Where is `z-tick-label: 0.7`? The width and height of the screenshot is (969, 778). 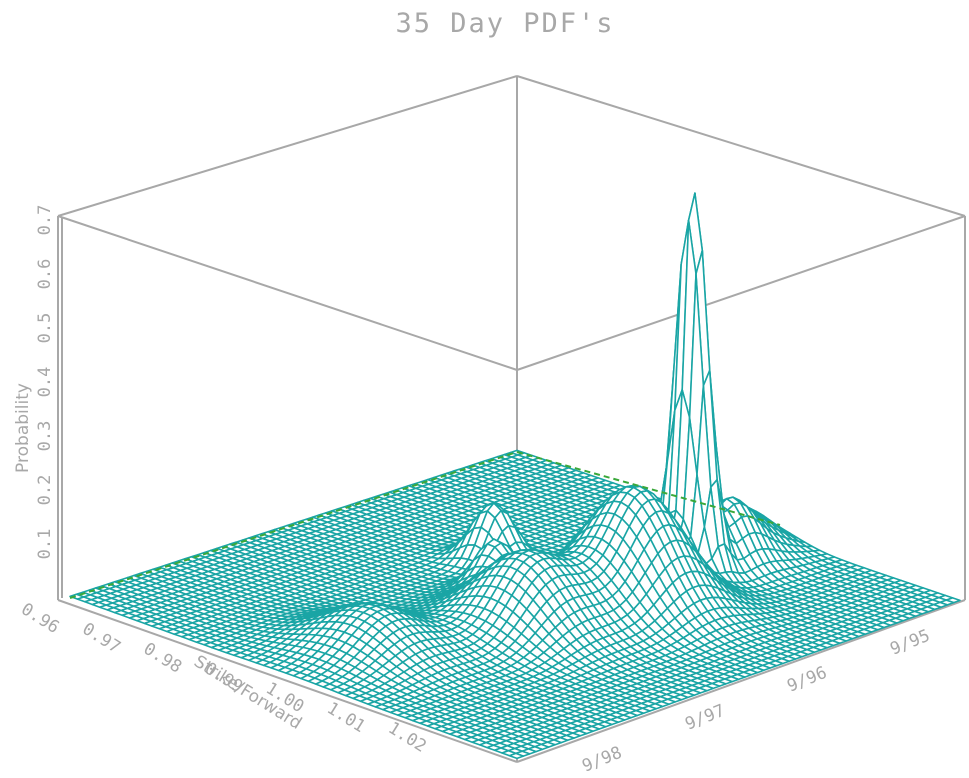
z-tick-label: 0.7 is located at coordinates (45, 220).